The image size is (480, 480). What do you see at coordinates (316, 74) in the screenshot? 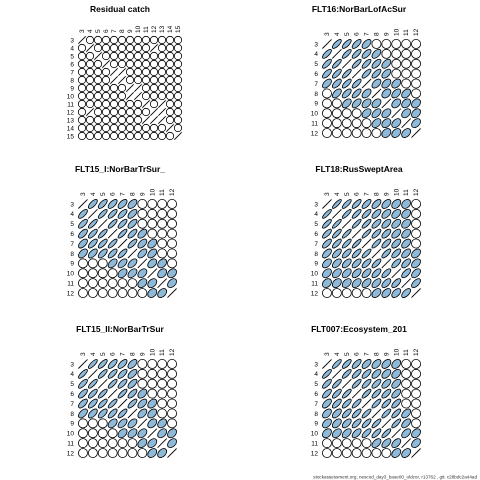
I see `row-tick-label: 6` at bounding box center [316, 74].